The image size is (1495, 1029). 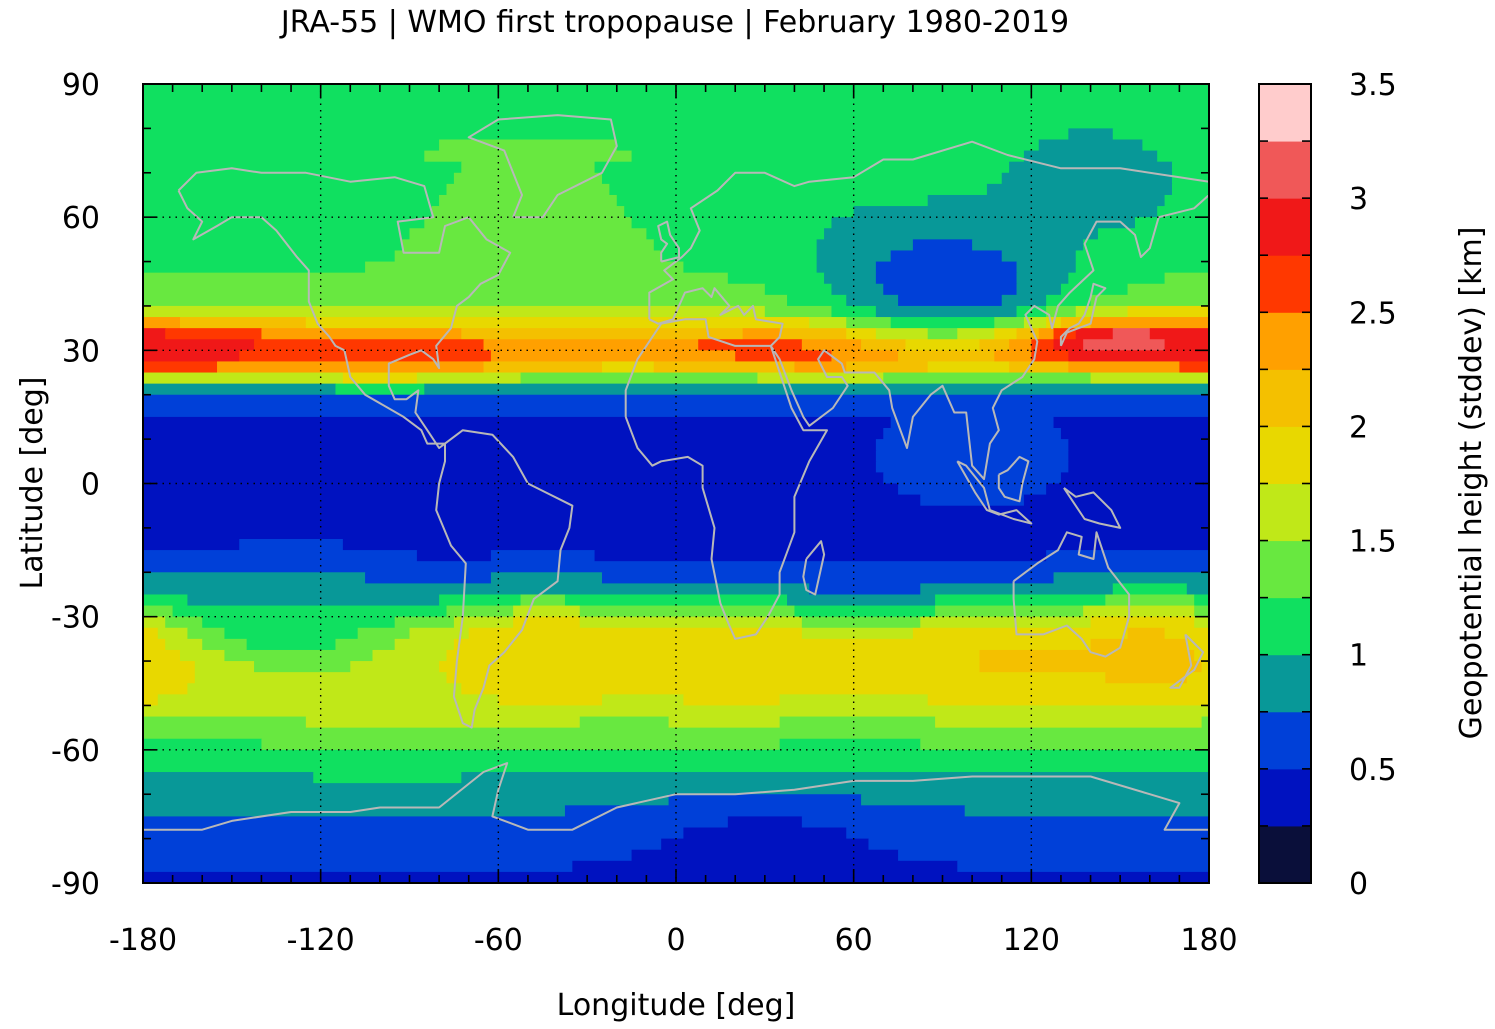 I want to click on y-tick-label: 30, so click(x=81, y=351).